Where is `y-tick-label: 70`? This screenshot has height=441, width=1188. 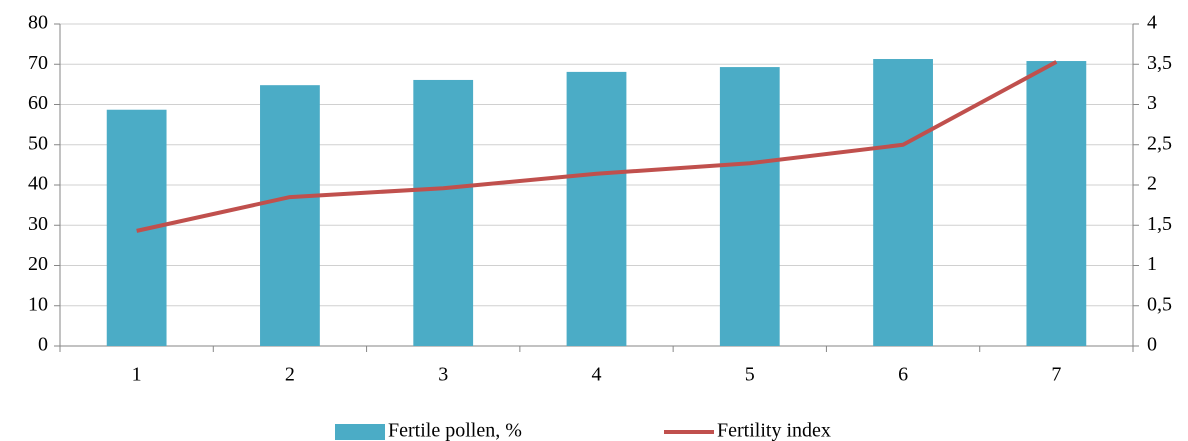
y-tick-label: 70 is located at coordinates (38, 63).